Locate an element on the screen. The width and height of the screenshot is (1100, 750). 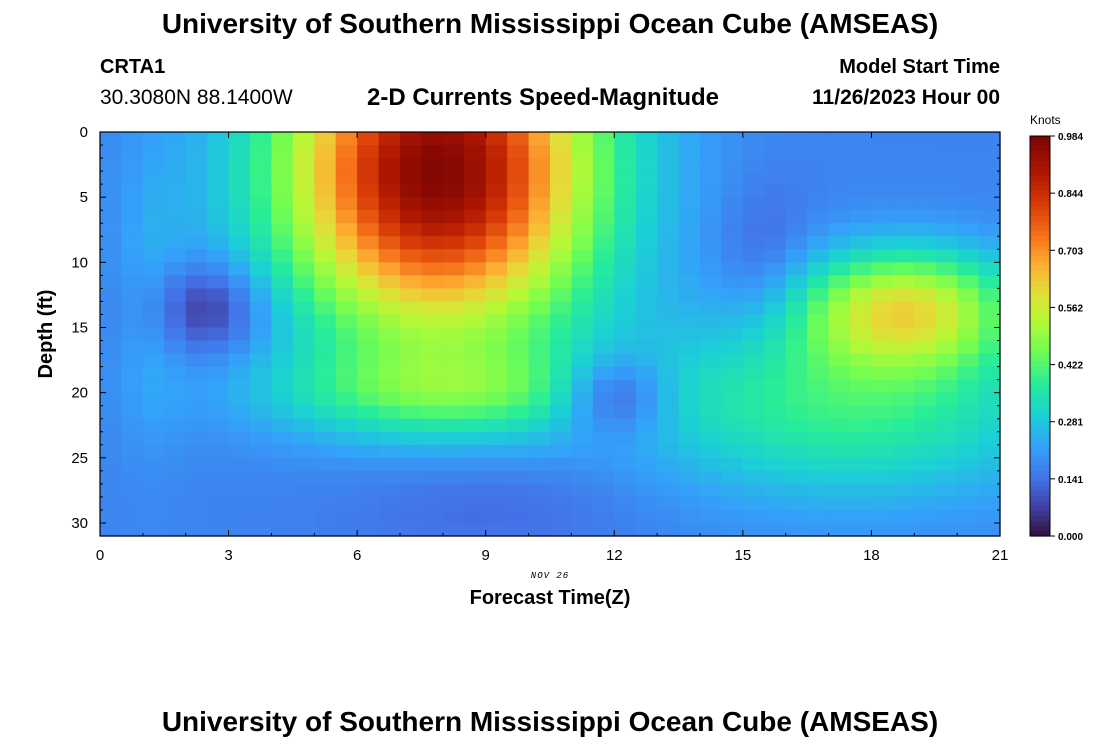
station-id: CRTA1 is located at coordinates (133, 67).